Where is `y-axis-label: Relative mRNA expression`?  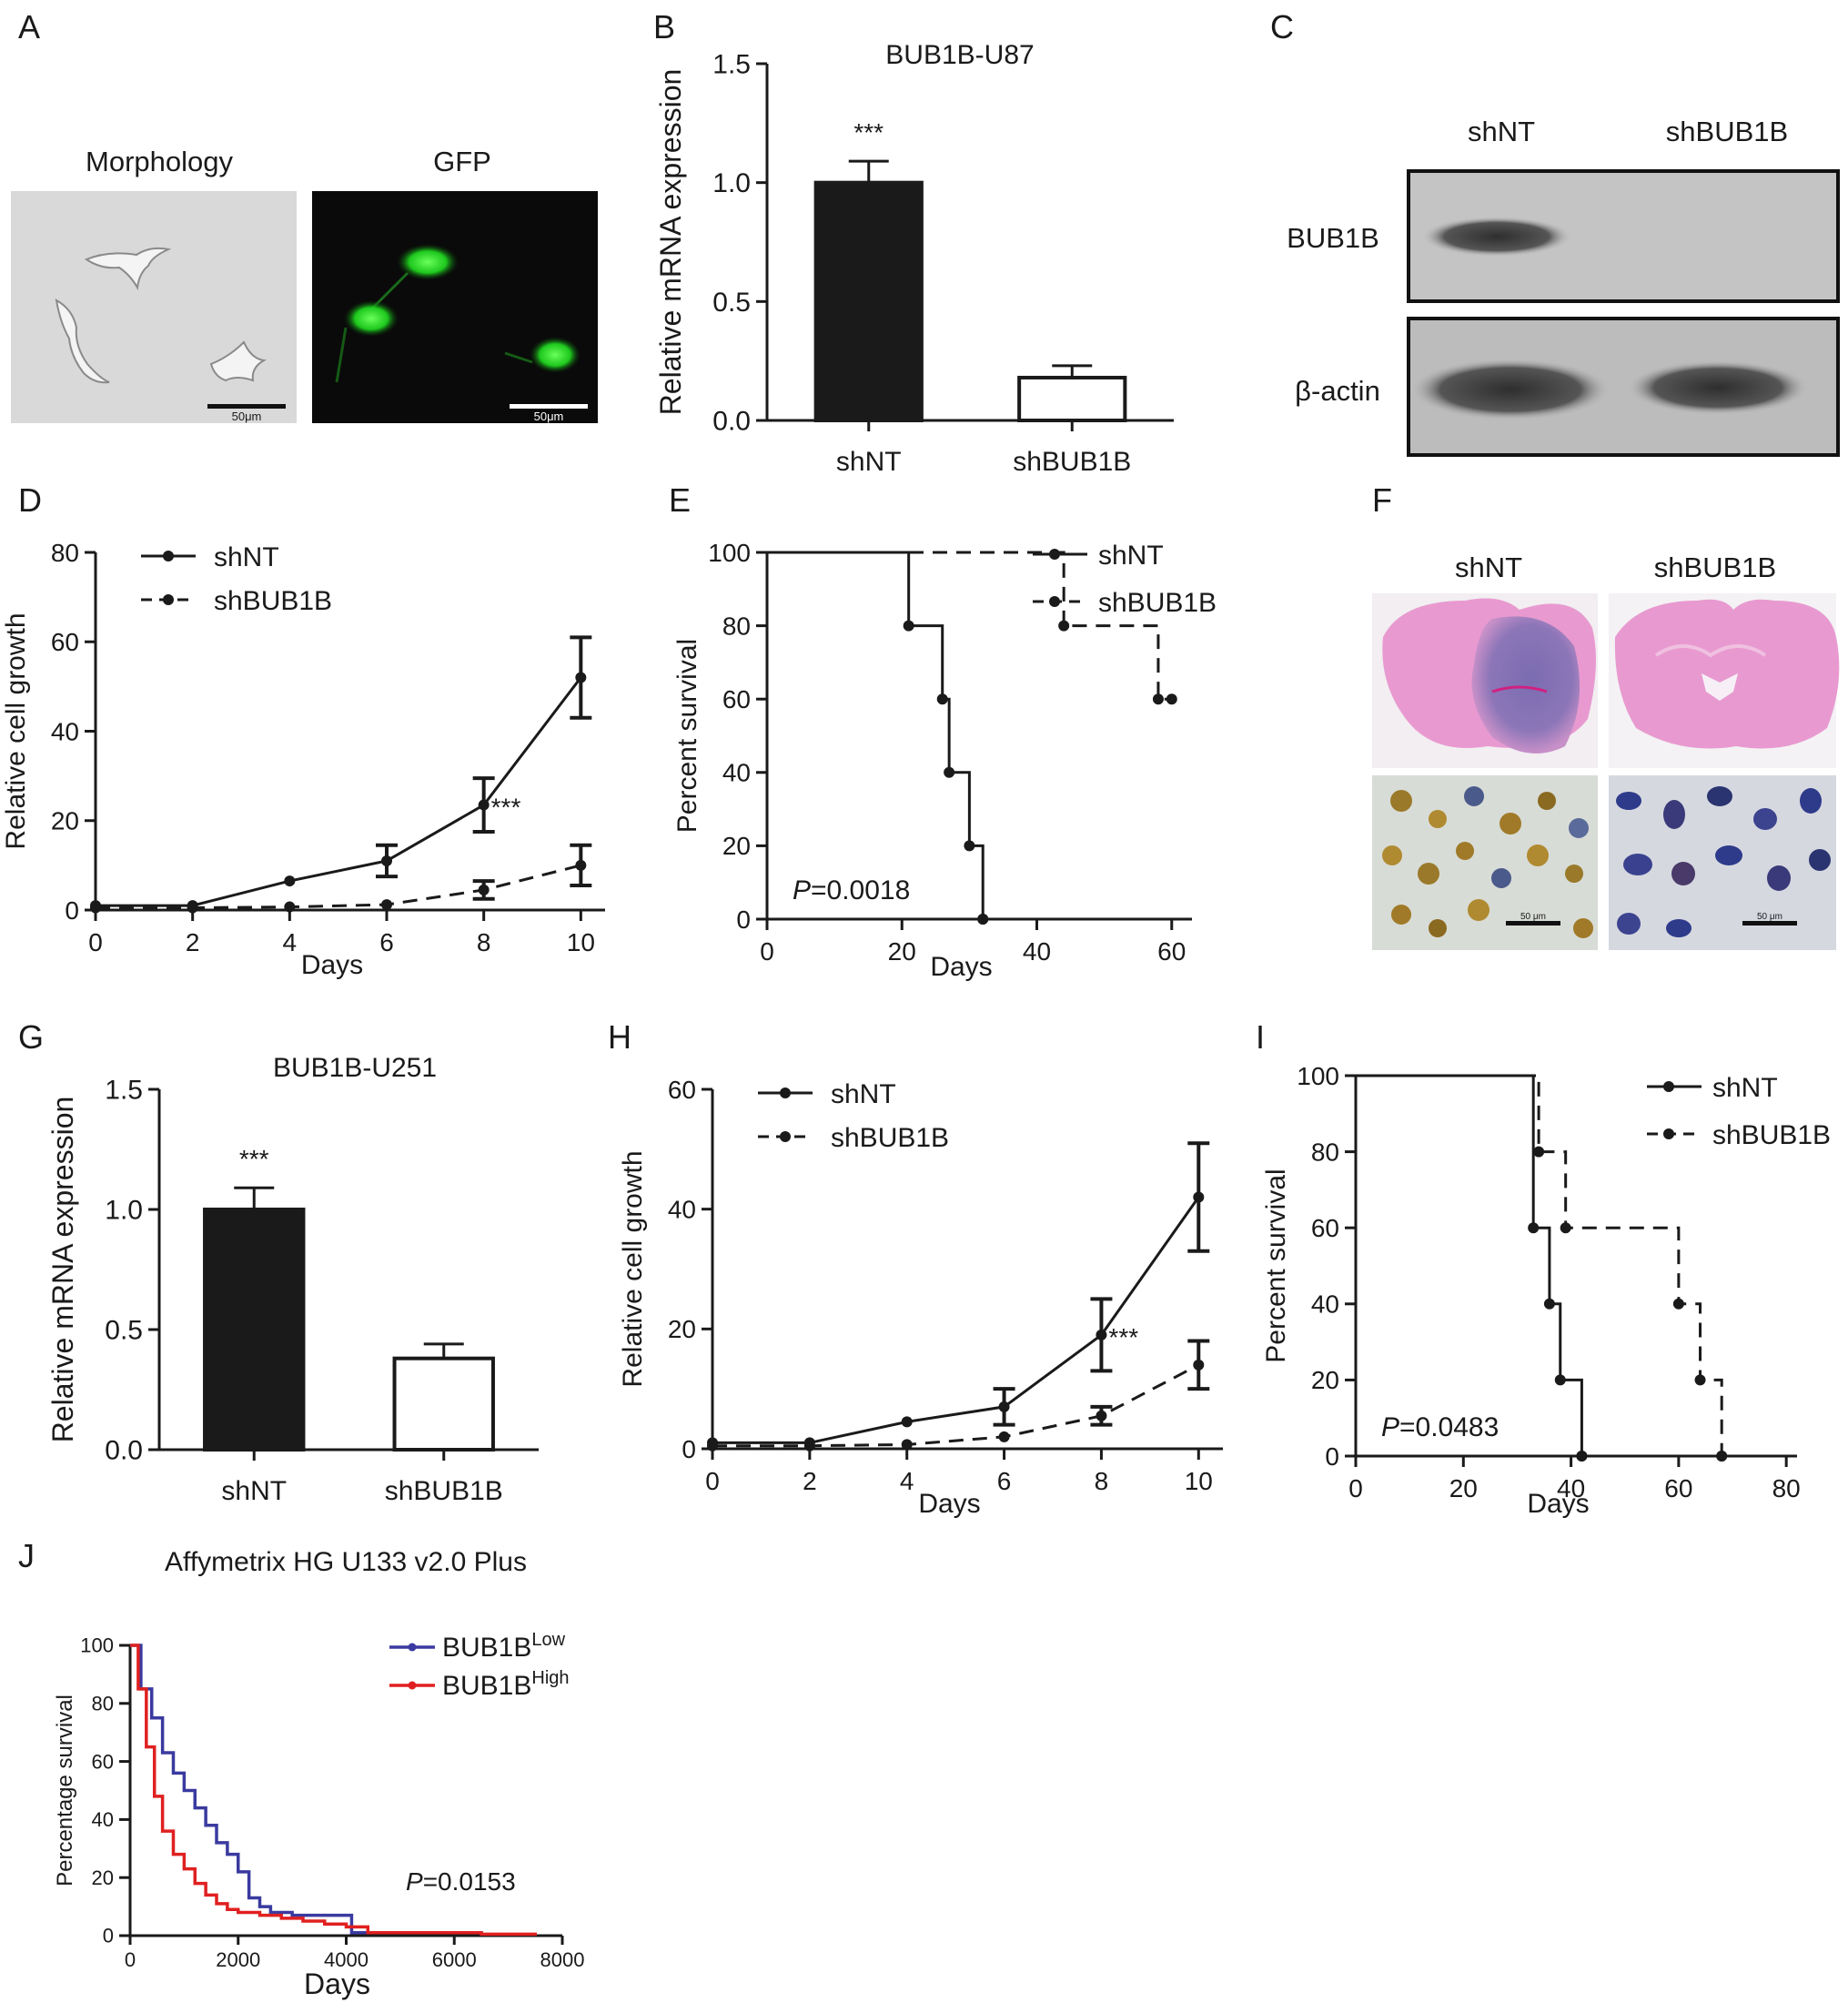 y-axis-label: Relative mRNA expression is located at coordinates (62, 1270).